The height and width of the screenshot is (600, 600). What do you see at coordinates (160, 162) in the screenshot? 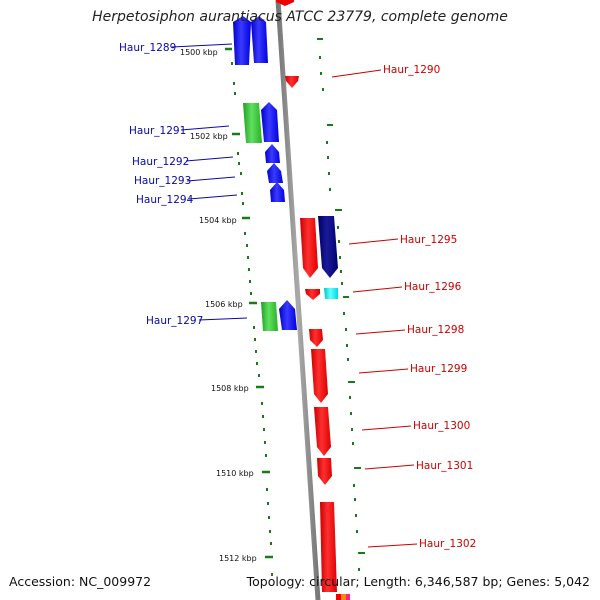
I see `gene-label-haur-1292: Haur_1292` at bounding box center [160, 162].